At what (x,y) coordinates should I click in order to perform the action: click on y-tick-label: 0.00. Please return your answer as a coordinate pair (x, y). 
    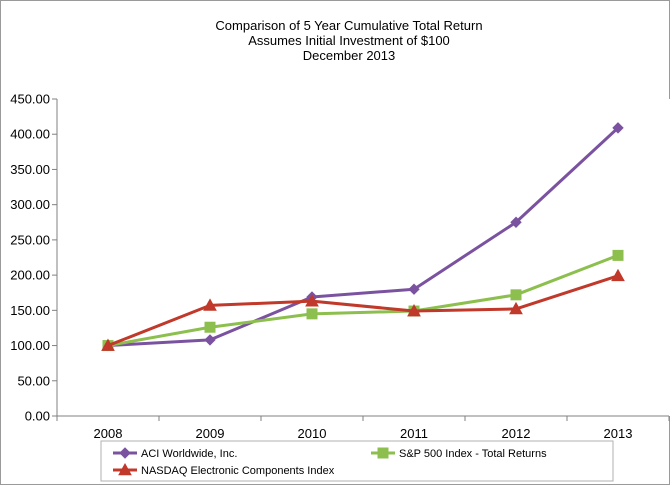
    Looking at the image, I should click on (37, 416).